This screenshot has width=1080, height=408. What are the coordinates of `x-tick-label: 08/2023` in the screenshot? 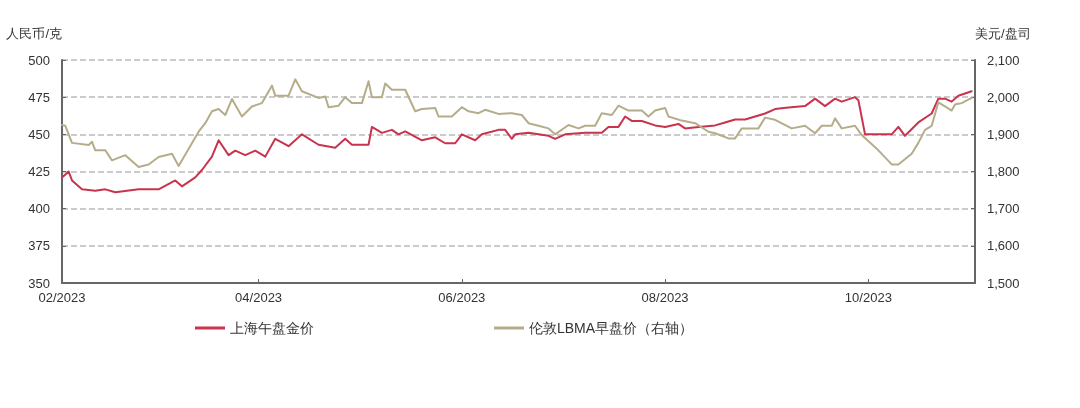 It's located at (665, 297).